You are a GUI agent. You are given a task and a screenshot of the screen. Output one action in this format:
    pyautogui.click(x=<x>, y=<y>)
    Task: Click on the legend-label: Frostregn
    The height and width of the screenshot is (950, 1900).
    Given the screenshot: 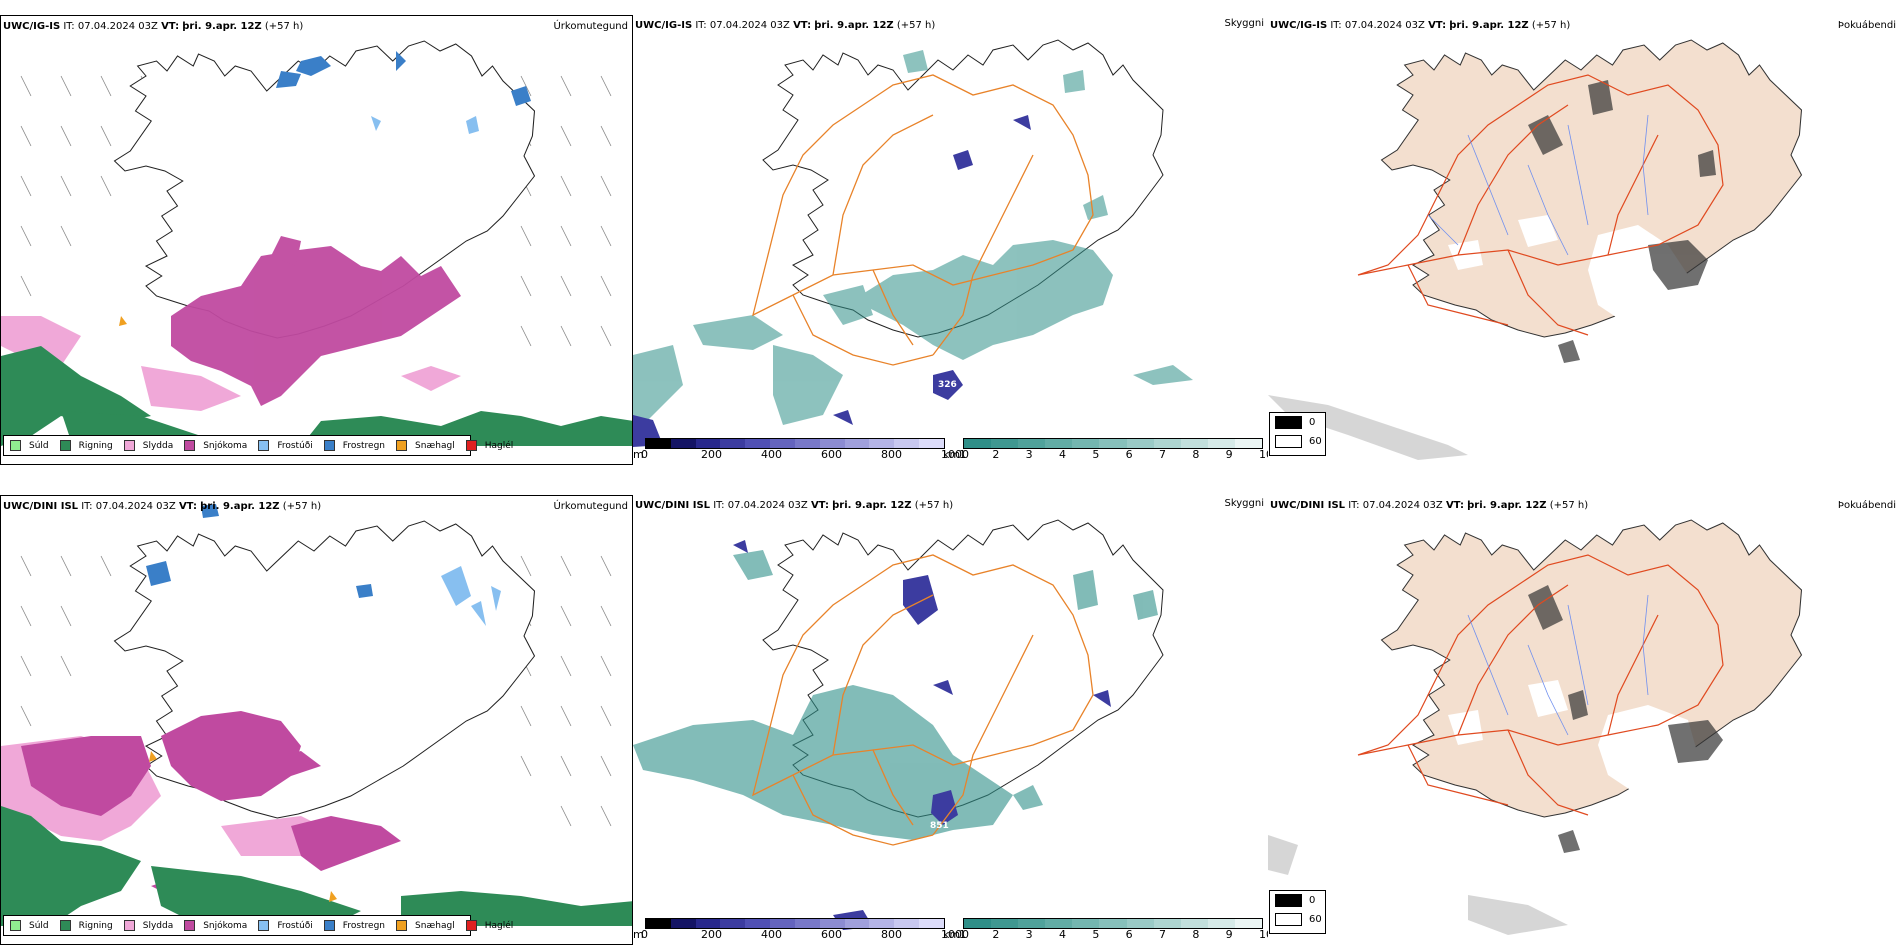 What is the action you would take?
    pyautogui.click(x=364, y=445)
    